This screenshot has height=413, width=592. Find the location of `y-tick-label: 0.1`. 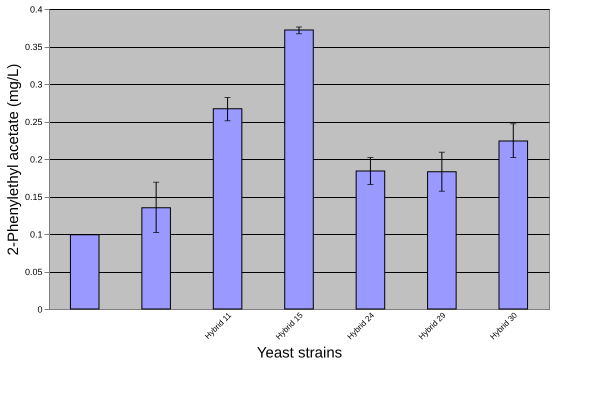

y-tick-label: 0.1 is located at coordinates (36, 235).